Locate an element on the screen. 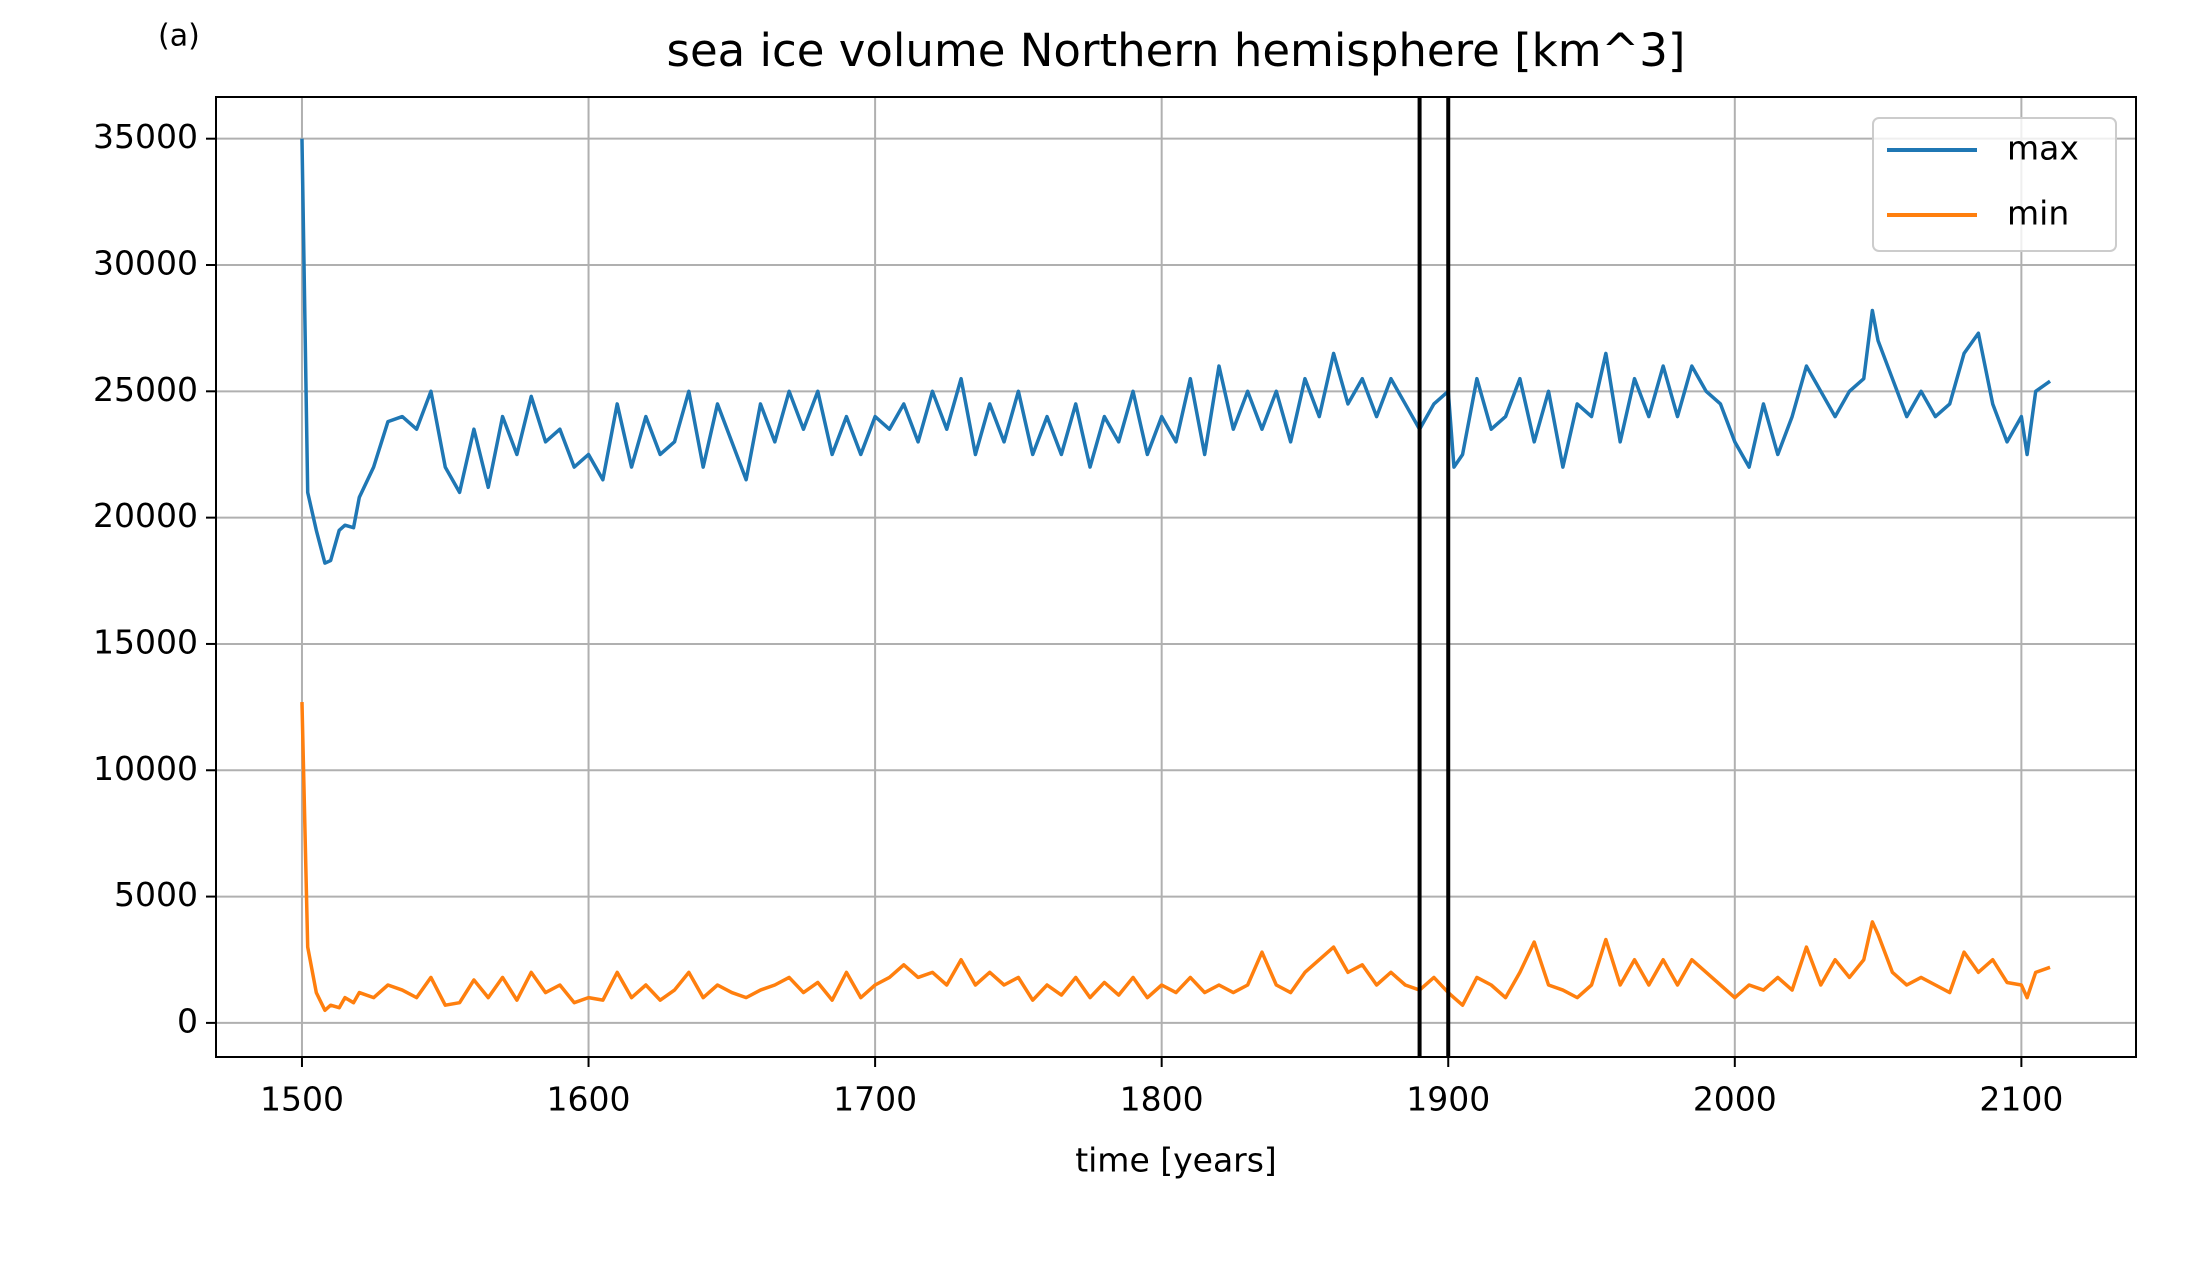 Image resolution: width=2196 pixels, height=1263 pixels. y-tick-label: 30000 is located at coordinates (145, 263).